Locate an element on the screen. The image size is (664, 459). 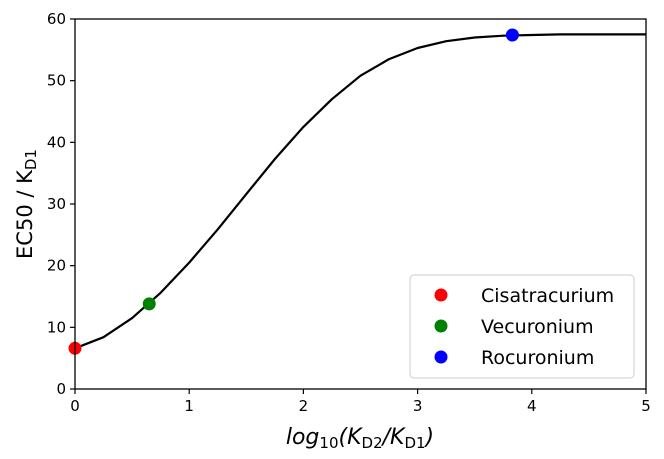
legend-label-rocuronium: Rocuronium is located at coordinates (537, 358).